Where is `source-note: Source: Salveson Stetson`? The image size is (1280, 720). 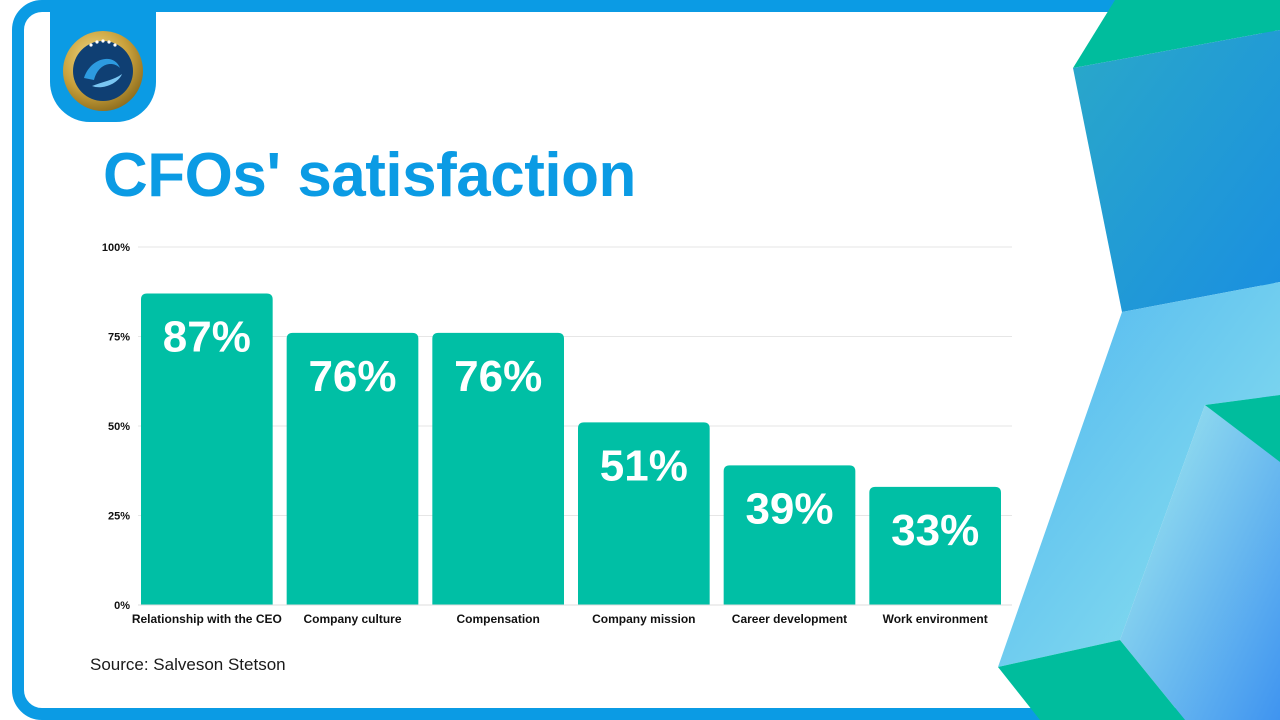
source-note: Source: Salveson Stetson is located at coordinates (188, 664).